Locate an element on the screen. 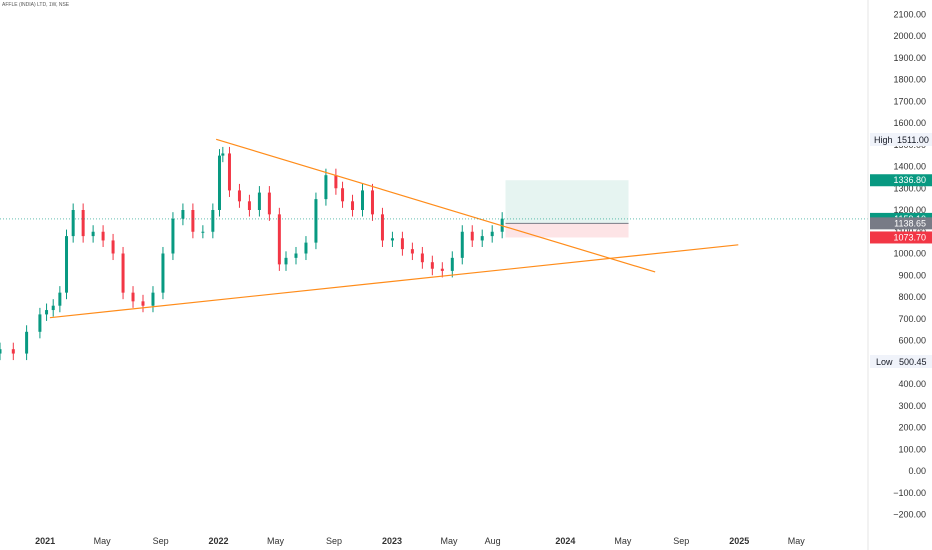 The width and height of the screenshot is (932, 550). y-tick-label: 300.00 is located at coordinates (912, 406).